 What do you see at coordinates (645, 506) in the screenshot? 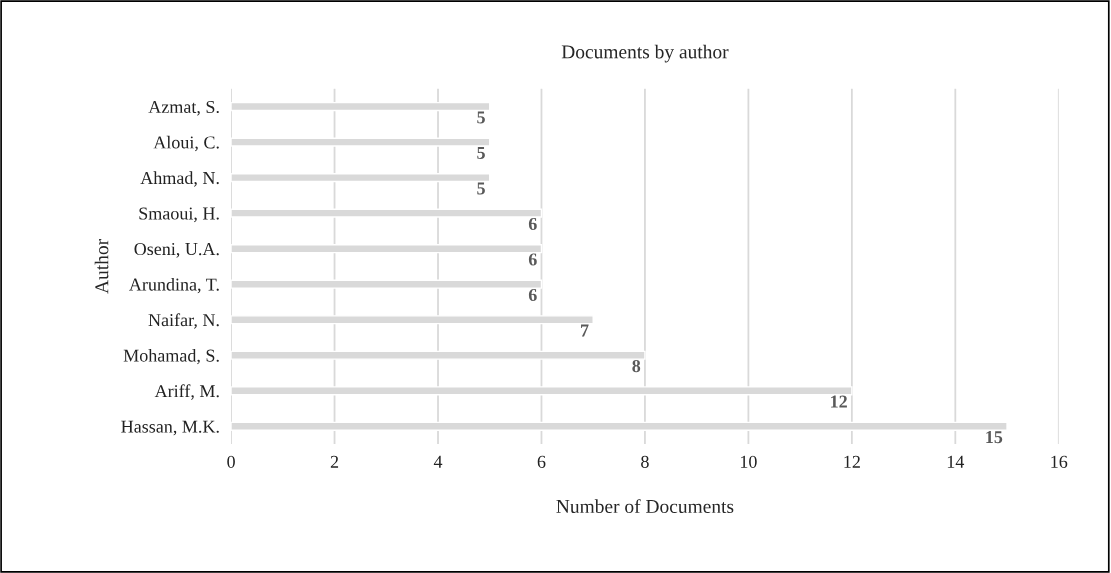
I see `x-axis-title: Number of Documents` at bounding box center [645, 506].